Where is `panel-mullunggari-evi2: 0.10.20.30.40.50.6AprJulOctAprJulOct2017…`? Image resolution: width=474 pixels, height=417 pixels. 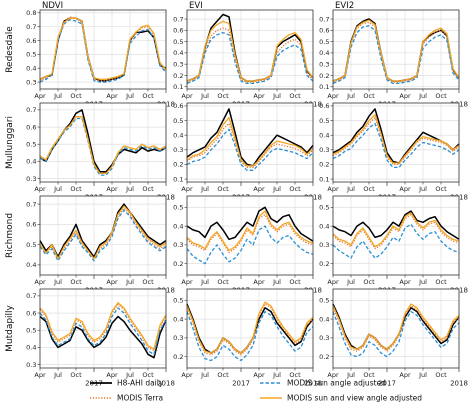
panel-mullunggari-evi2: 0.10.20.30.40.50.6AprJulOctAprJulOct2017… is located at coordinates (393, 151).